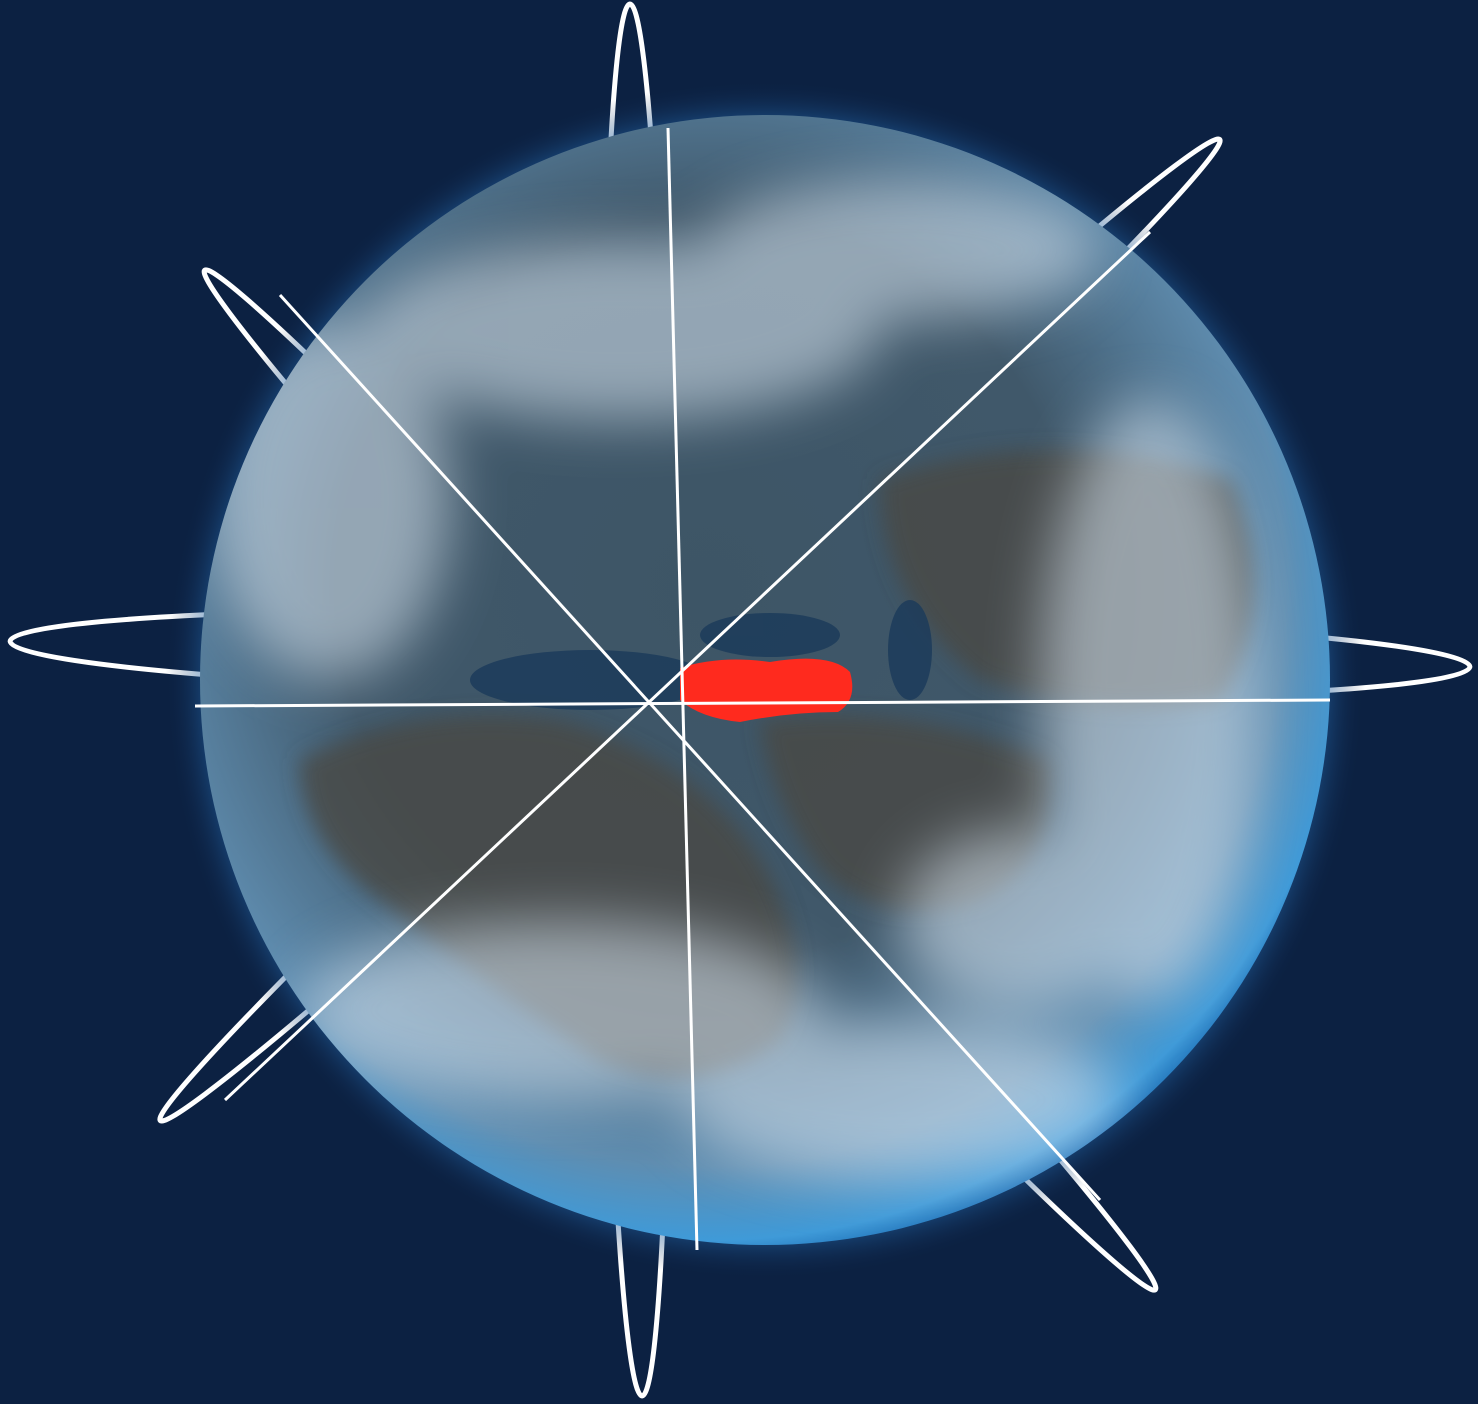 The width and height of the screenshot is (1478, 1404). What do you see at coordinates (701, 655) in the screenshot?
I see `seas` at bounding box center [701, 655].